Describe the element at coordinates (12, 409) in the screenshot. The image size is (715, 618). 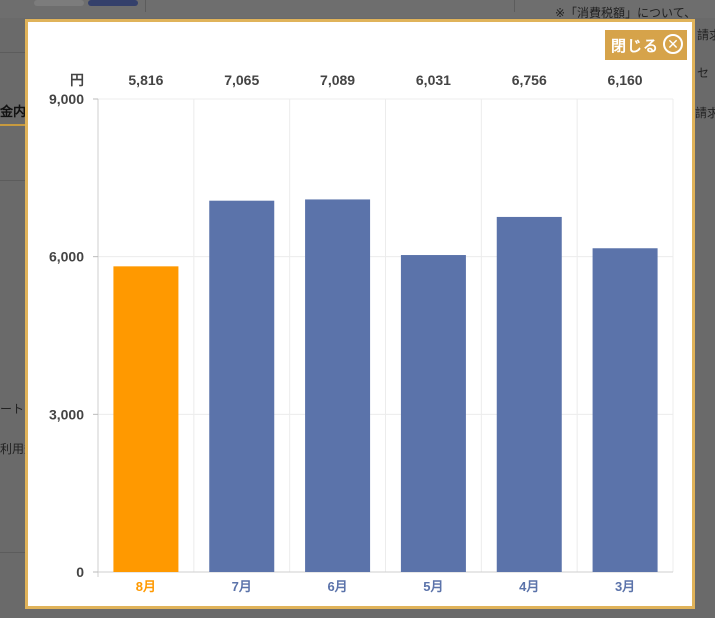
I see `bg-side-text: ート` at that location.